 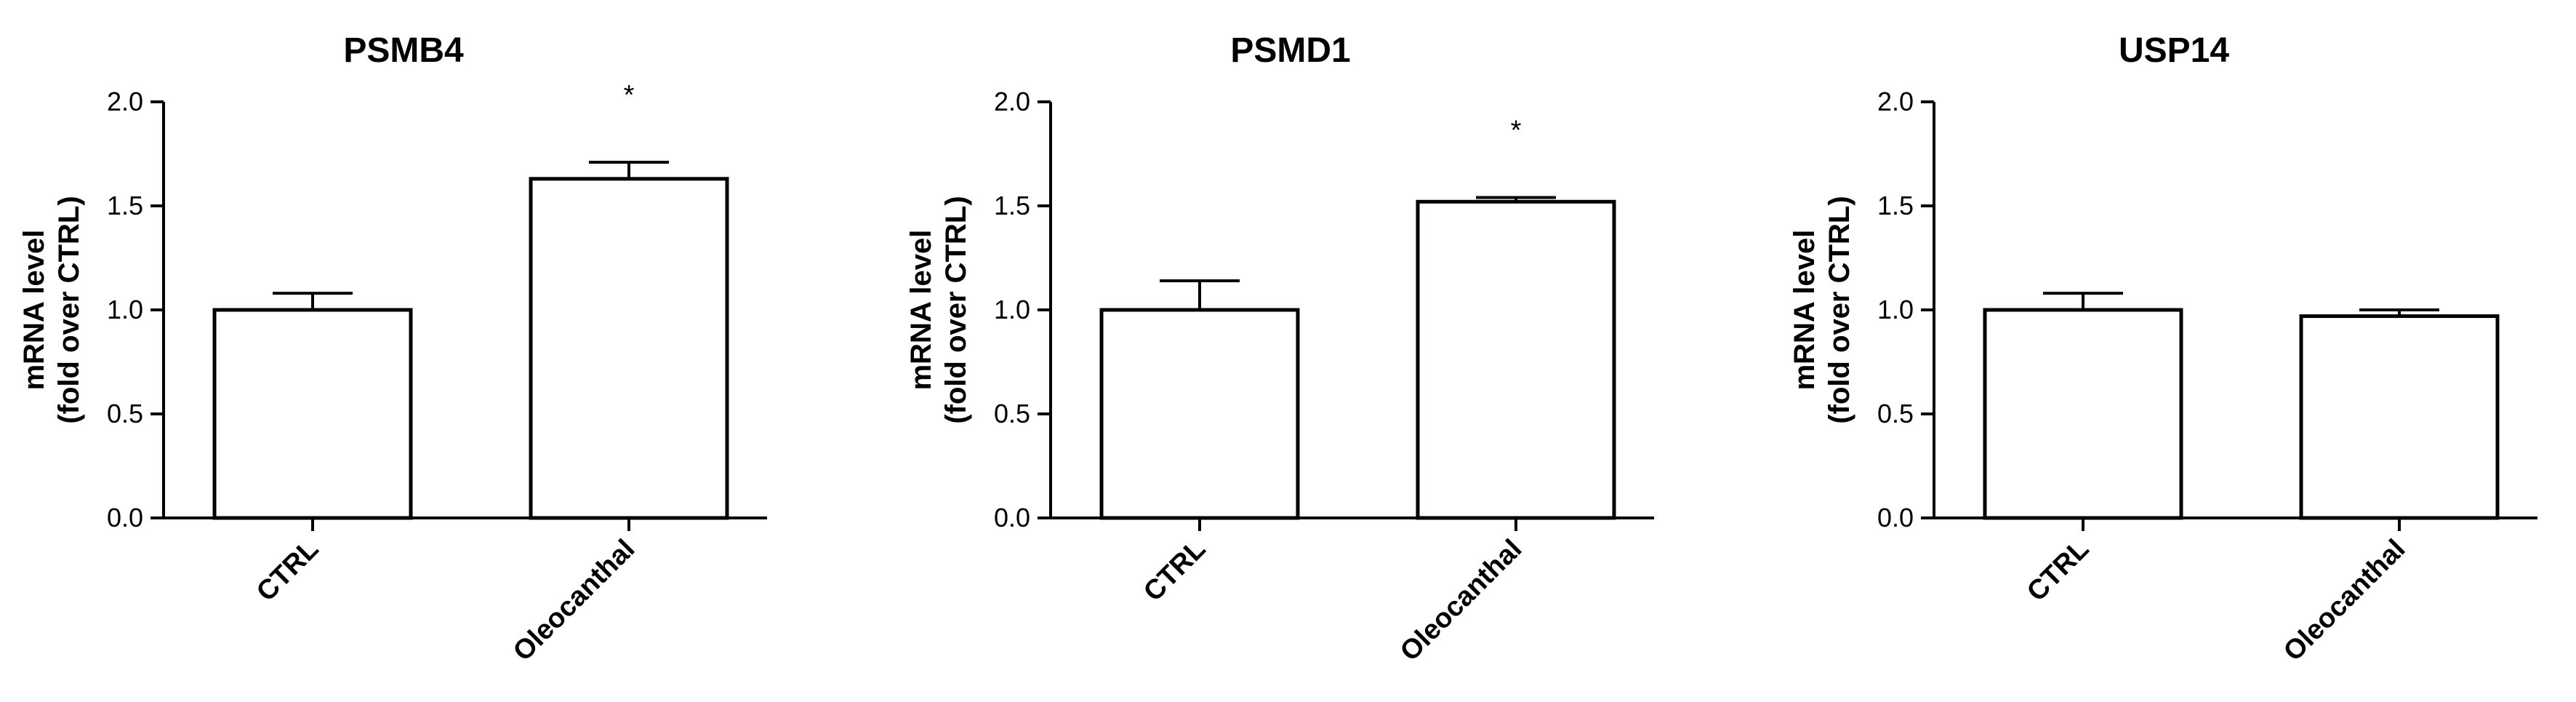 I want to click on chart-title: PSMD1, so click(x=1290, y=51).